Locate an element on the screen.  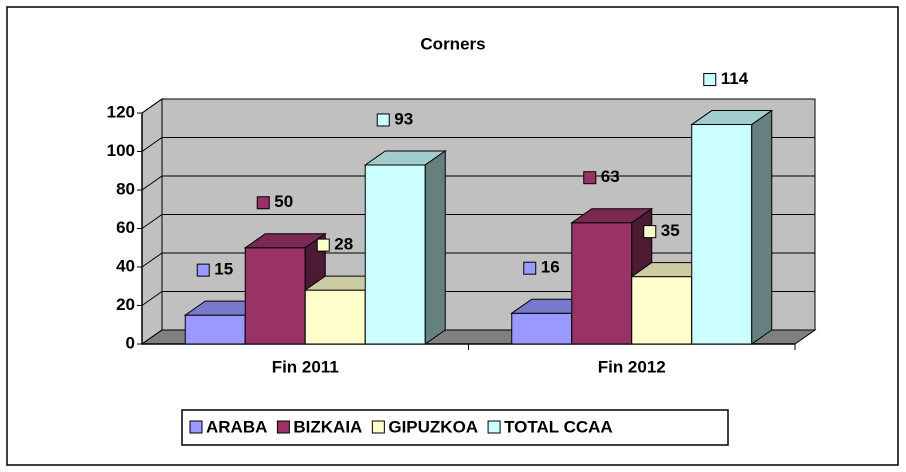
value-label: 35 is located at coordinates (670, 230).